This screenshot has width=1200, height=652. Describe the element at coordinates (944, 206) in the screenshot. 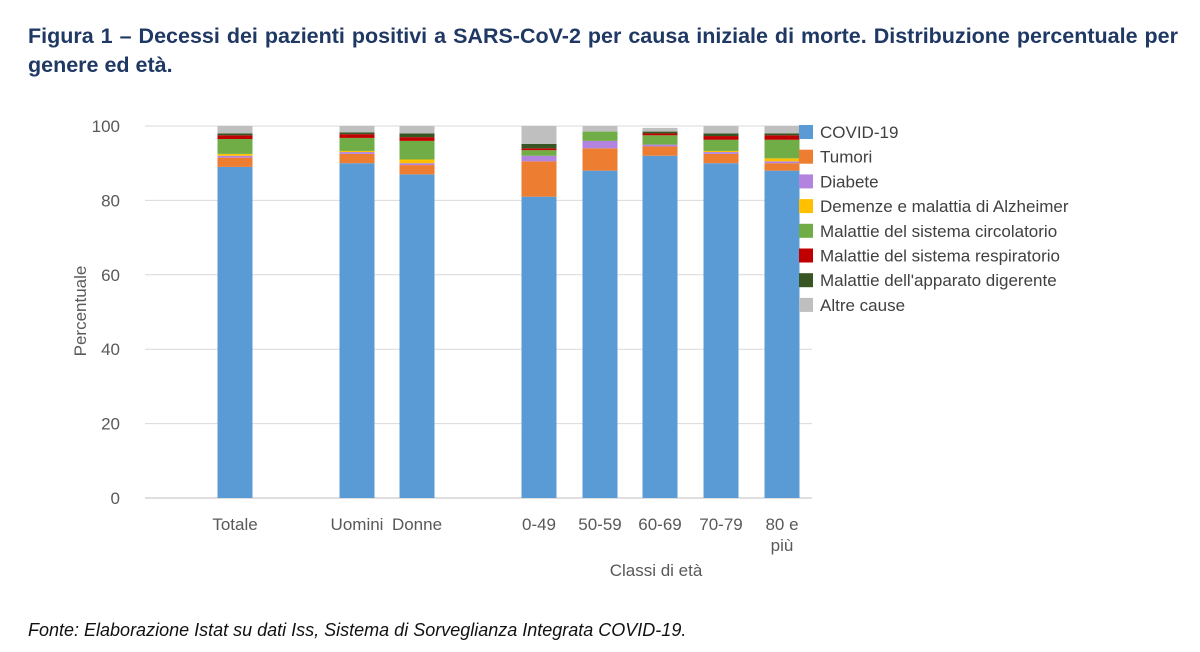

I see `legend-label: Demenze e malattia di Alzheimer` at that location.